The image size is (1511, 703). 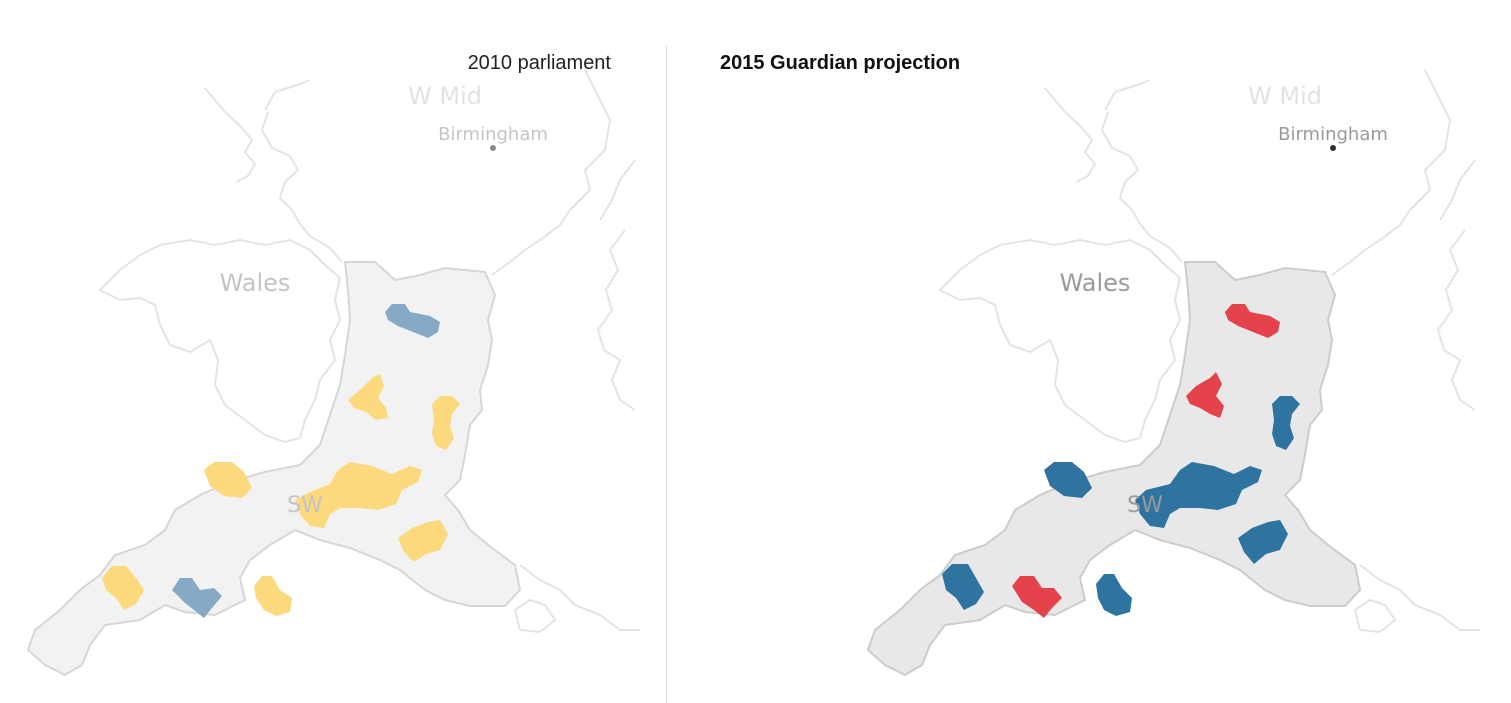 I want to click on panel-divider, so click(x=666, y=374).